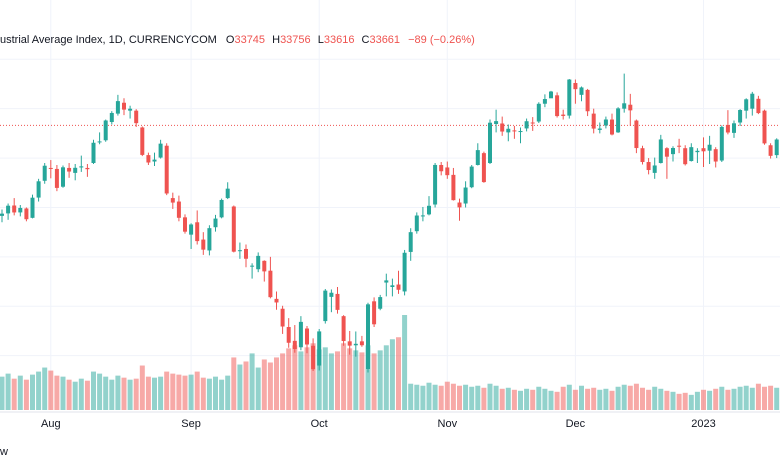  I want to click on readout-change: −89 (−0.26%), so click(441, 40).